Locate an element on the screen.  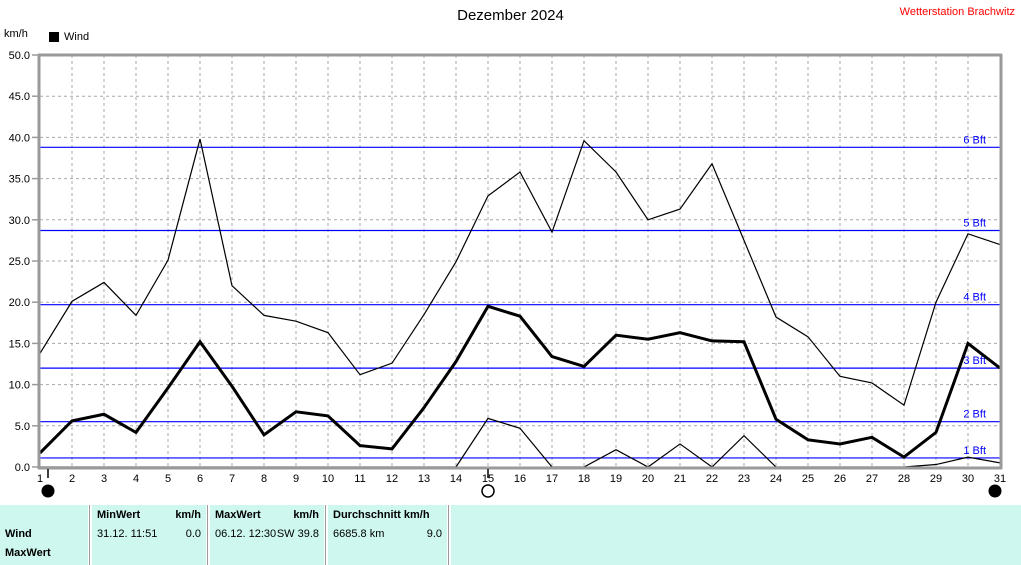
chart-legend: Wind is located at coordinates (69, 37).